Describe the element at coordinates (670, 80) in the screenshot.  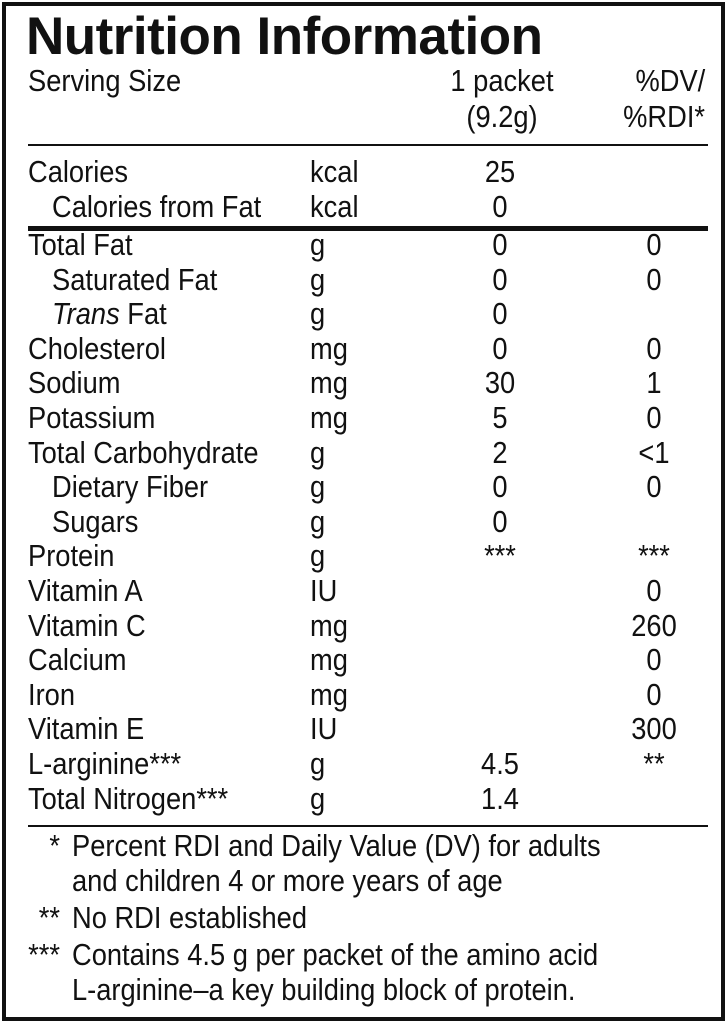
I see `dv-header-line1: %DV/` at that location.